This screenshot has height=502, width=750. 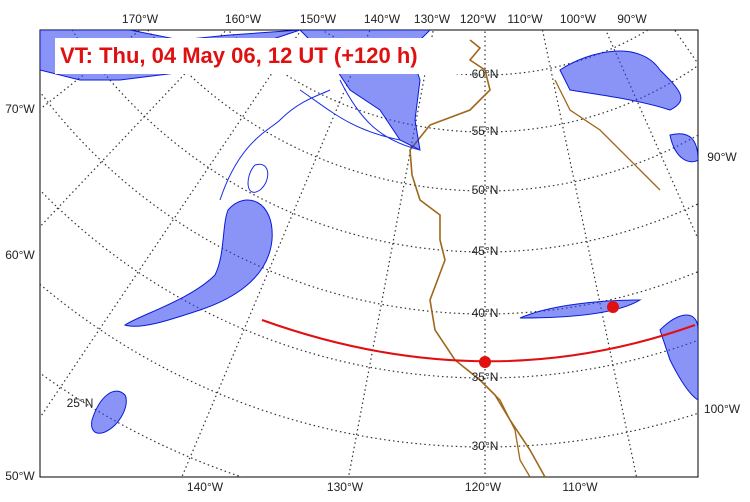 I want to click on bottom-label: 140°W, so click(x=205, y=487).